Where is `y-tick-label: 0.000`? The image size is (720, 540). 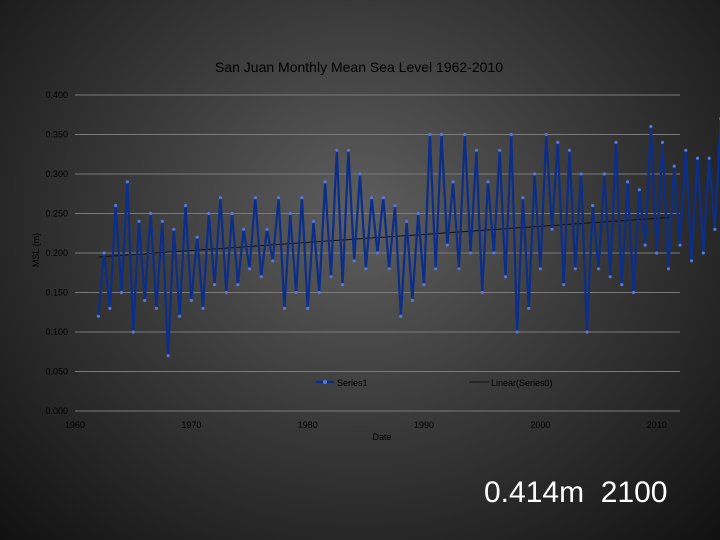
y-tick-label: 0.000 is located at coordinates (56, 411).